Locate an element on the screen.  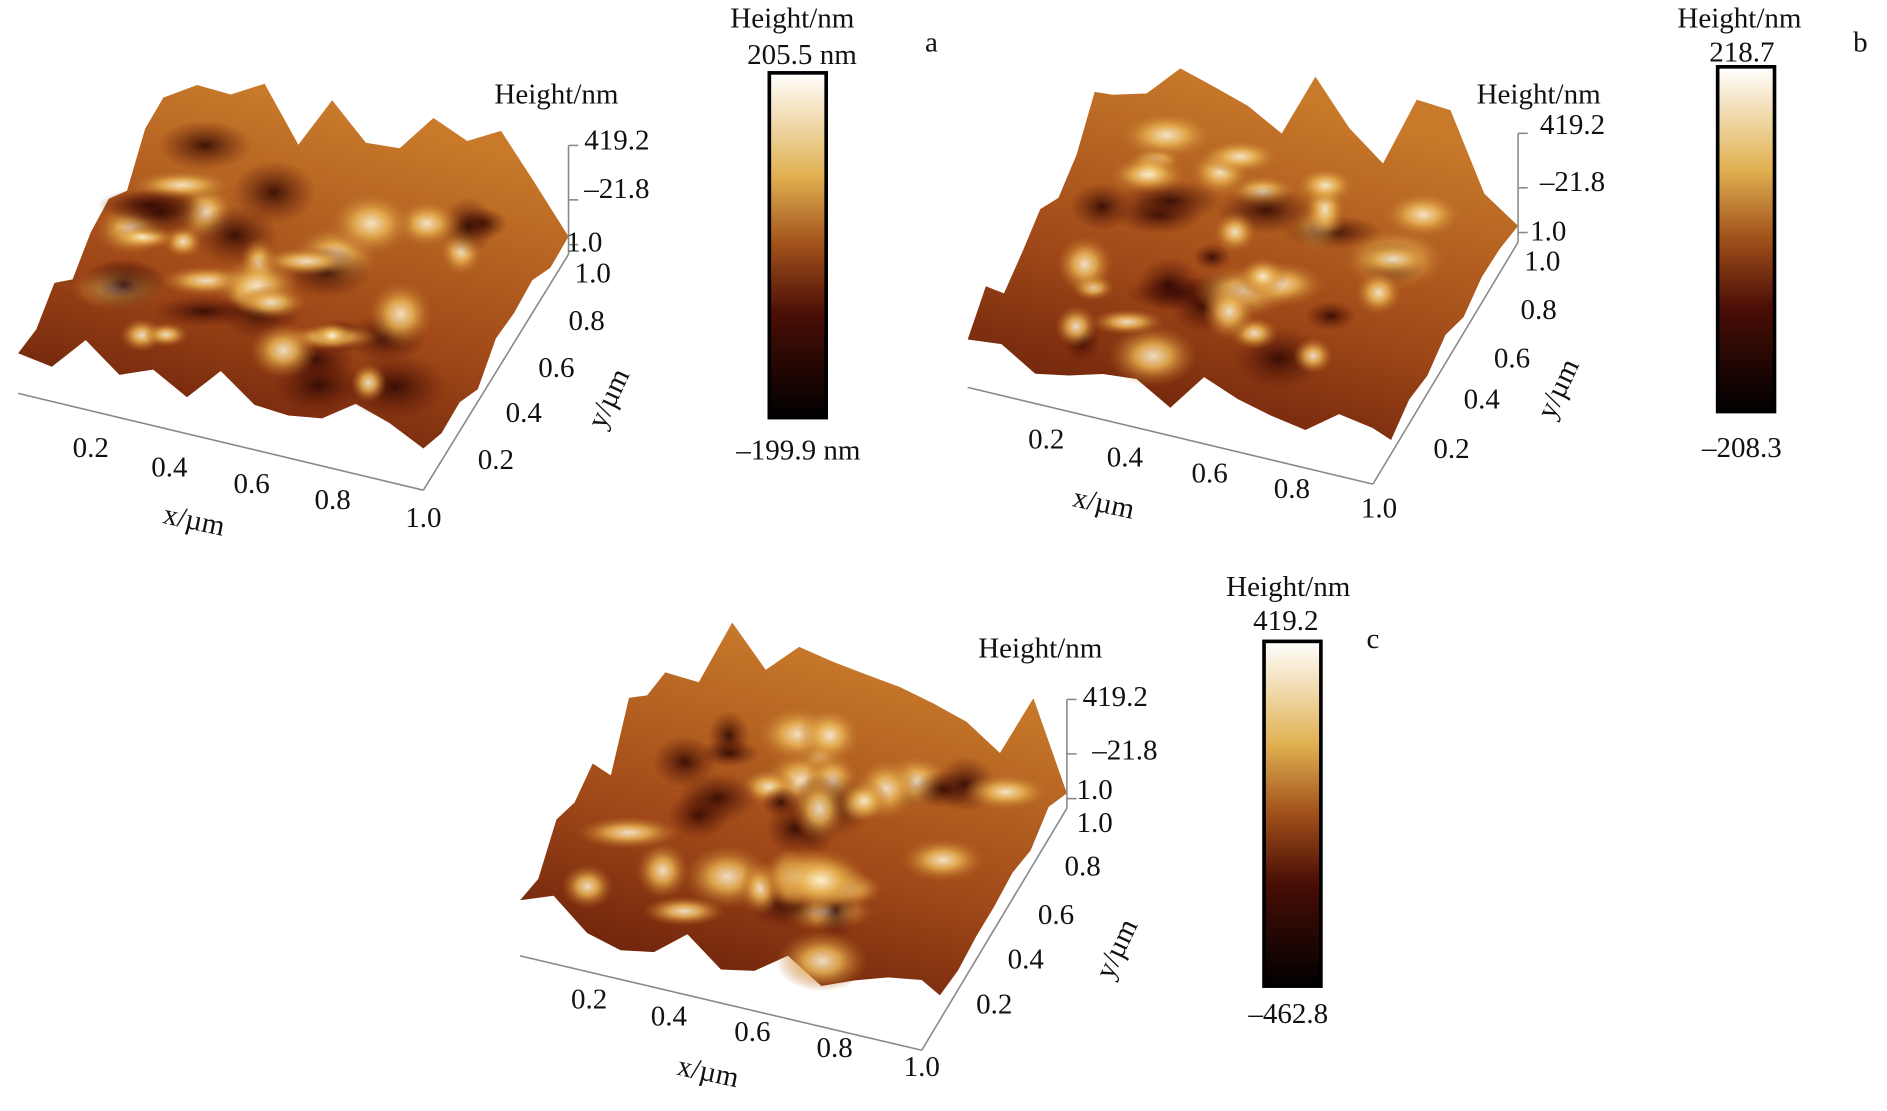
panel-label: b is located at coordinates (1860, 43).